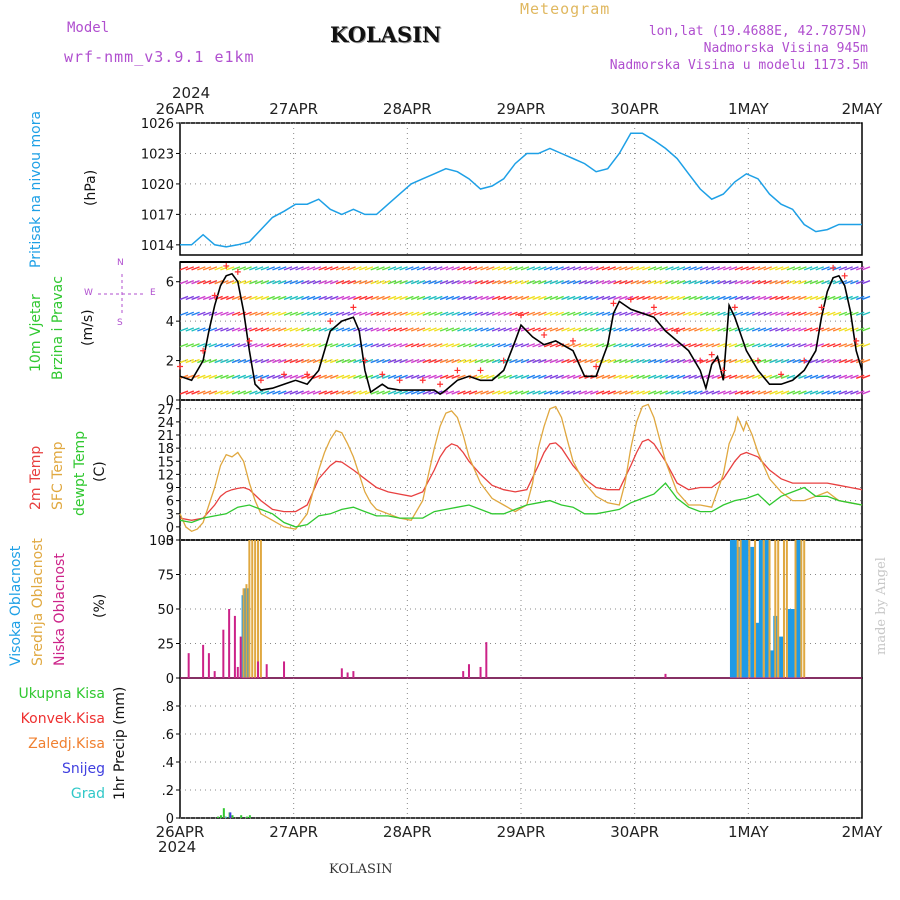 This screenshot has width=900, height=900. I want to click on time-tick-label-top: 30APR, so click(634, 109).